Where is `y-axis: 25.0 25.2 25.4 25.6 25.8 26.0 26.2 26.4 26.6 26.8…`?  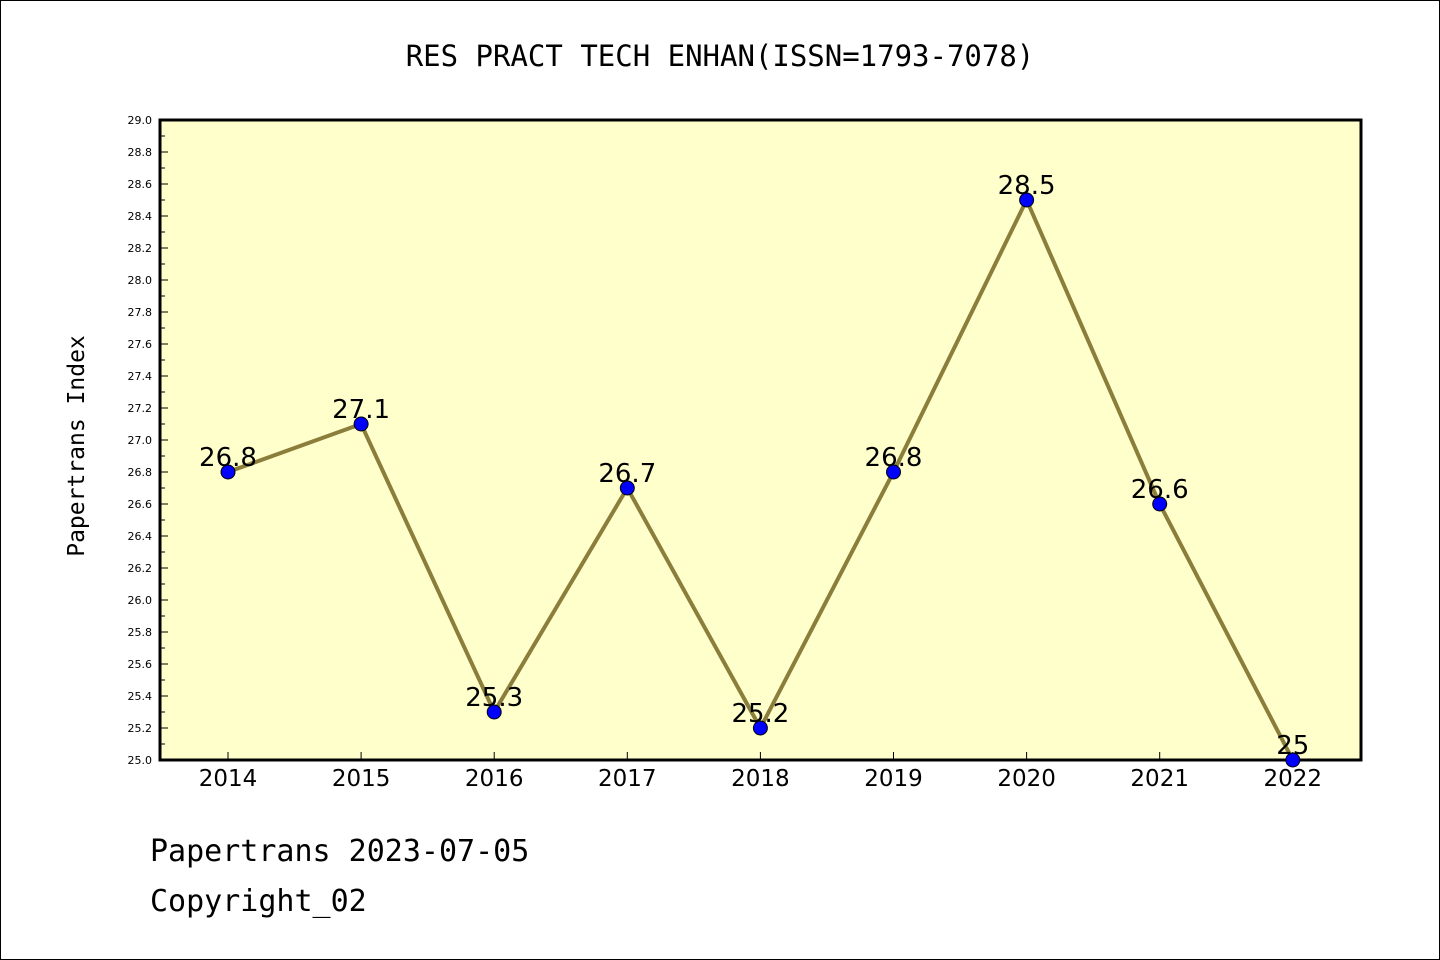
y-axis: 25.0 25.2 25.4 25.6 25.8 26.0 26.2 26.4 26.6 26.8… is located at coordinates (148, 440).